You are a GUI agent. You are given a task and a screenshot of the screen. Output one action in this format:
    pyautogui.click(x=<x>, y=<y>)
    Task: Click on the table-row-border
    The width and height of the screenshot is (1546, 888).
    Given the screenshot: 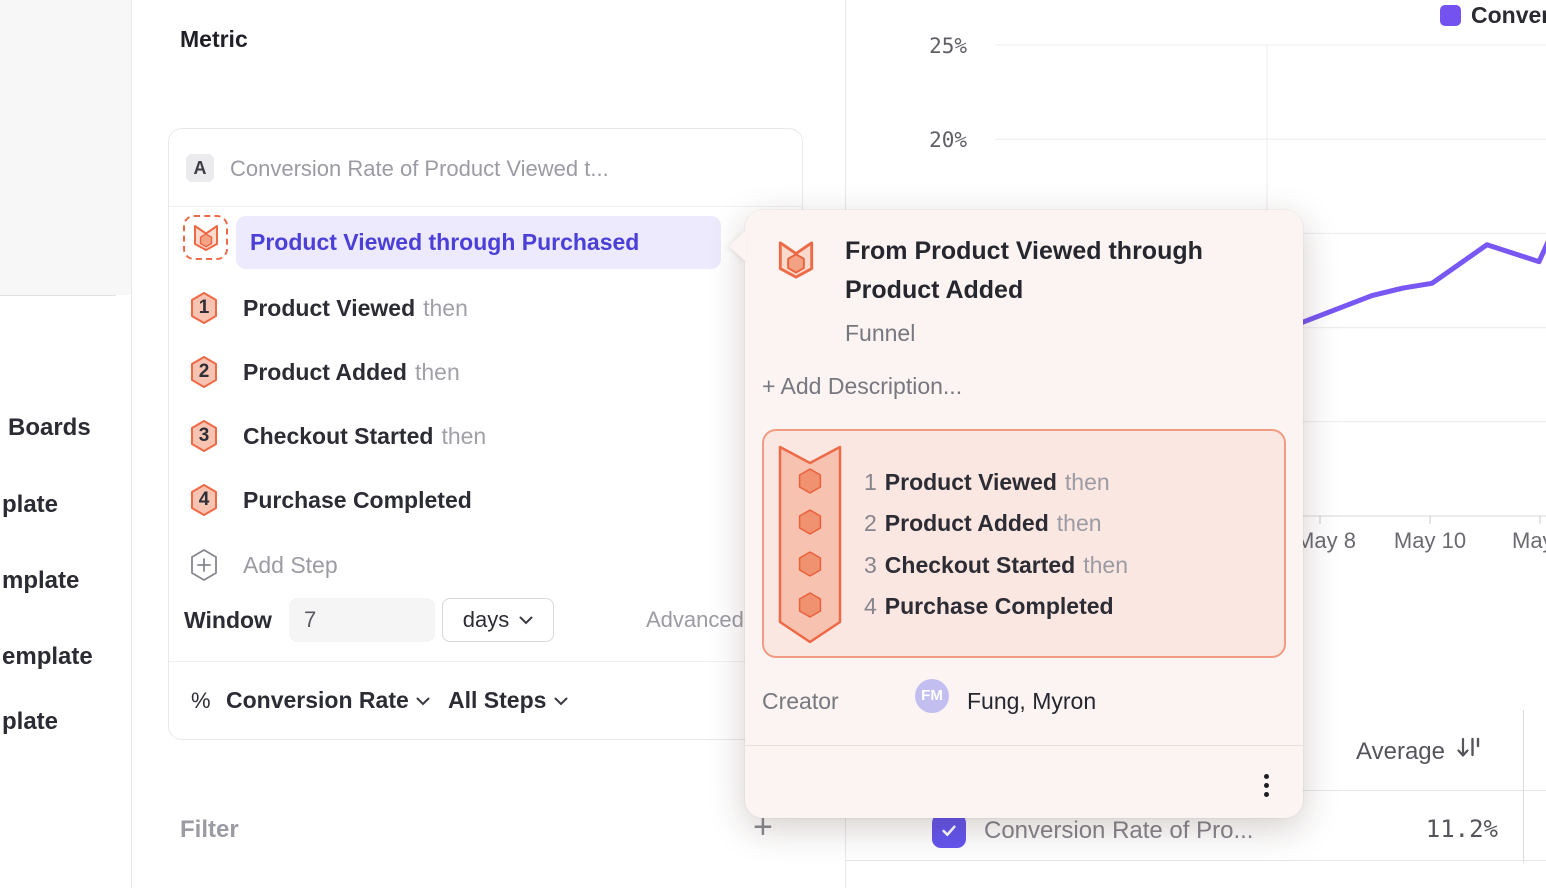 What is the action you would take?
    pyautogui.click(x=1195, y=860)
    